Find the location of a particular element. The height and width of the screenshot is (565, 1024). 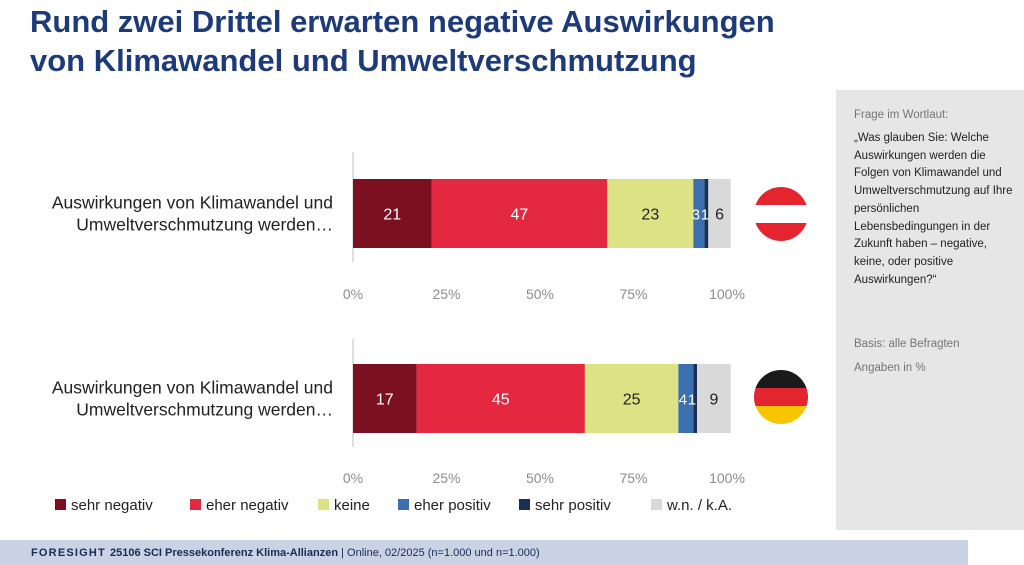

footer-method: | Online, 02/2025 (n=1.000 und n=1.000) is located at coordinates (440, 553).